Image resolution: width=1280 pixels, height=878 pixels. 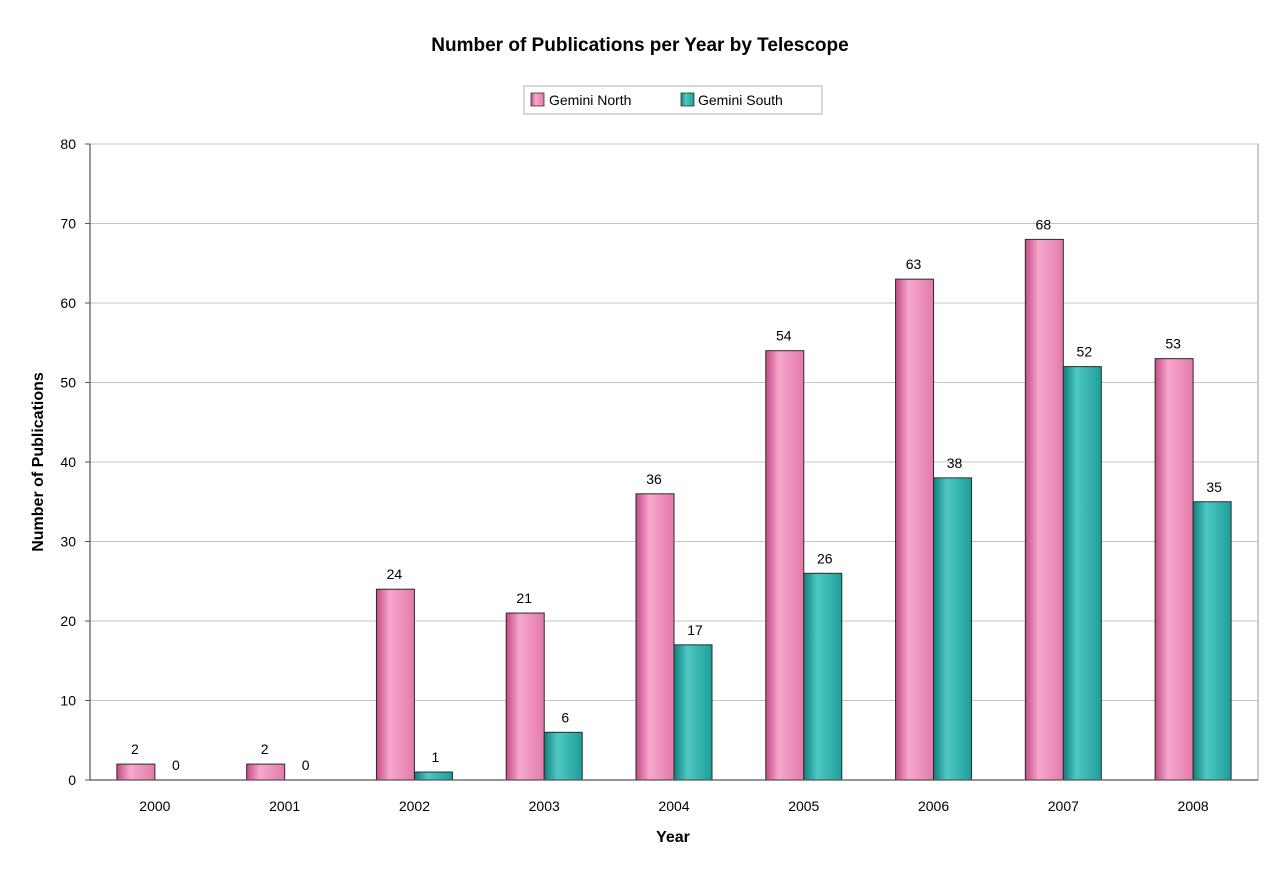 I want to click on y-tick-label: 70, so click(x=68, y=224).